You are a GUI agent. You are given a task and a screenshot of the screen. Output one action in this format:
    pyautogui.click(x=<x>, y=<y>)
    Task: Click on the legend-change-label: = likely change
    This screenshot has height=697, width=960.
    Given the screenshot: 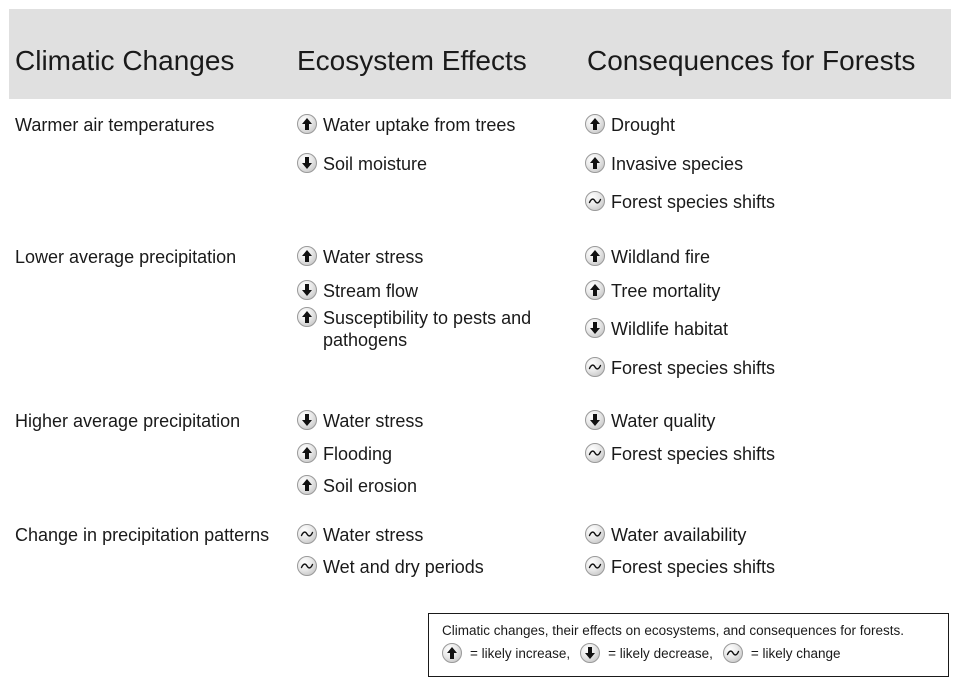 What is the action you would take?
    pyautogui.click(x=795, y=653)
    